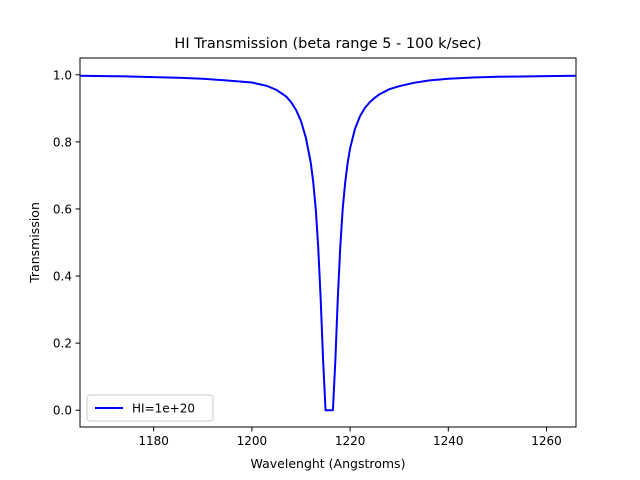  I want to click on legend-box, so click(150, 408).